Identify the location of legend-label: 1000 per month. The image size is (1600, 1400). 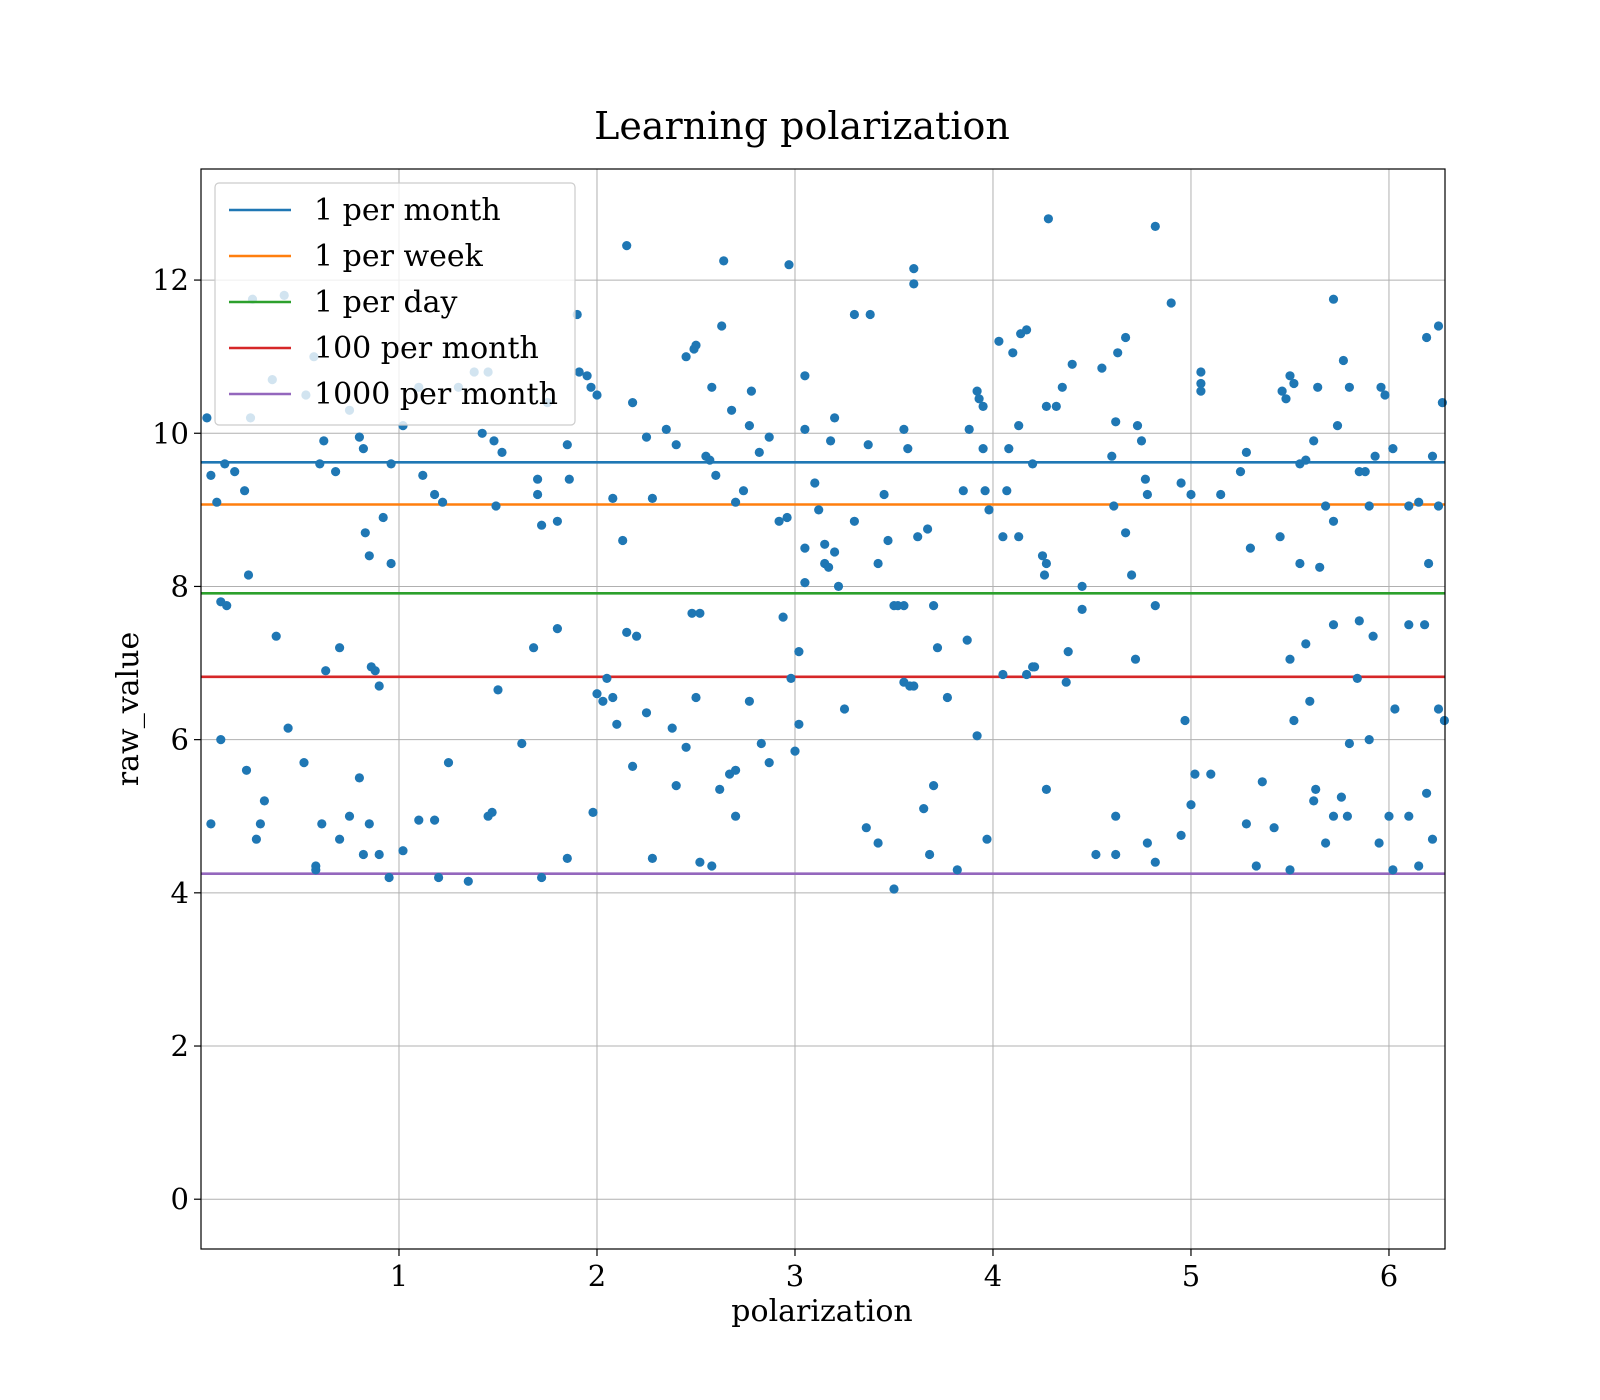
(436, 394).